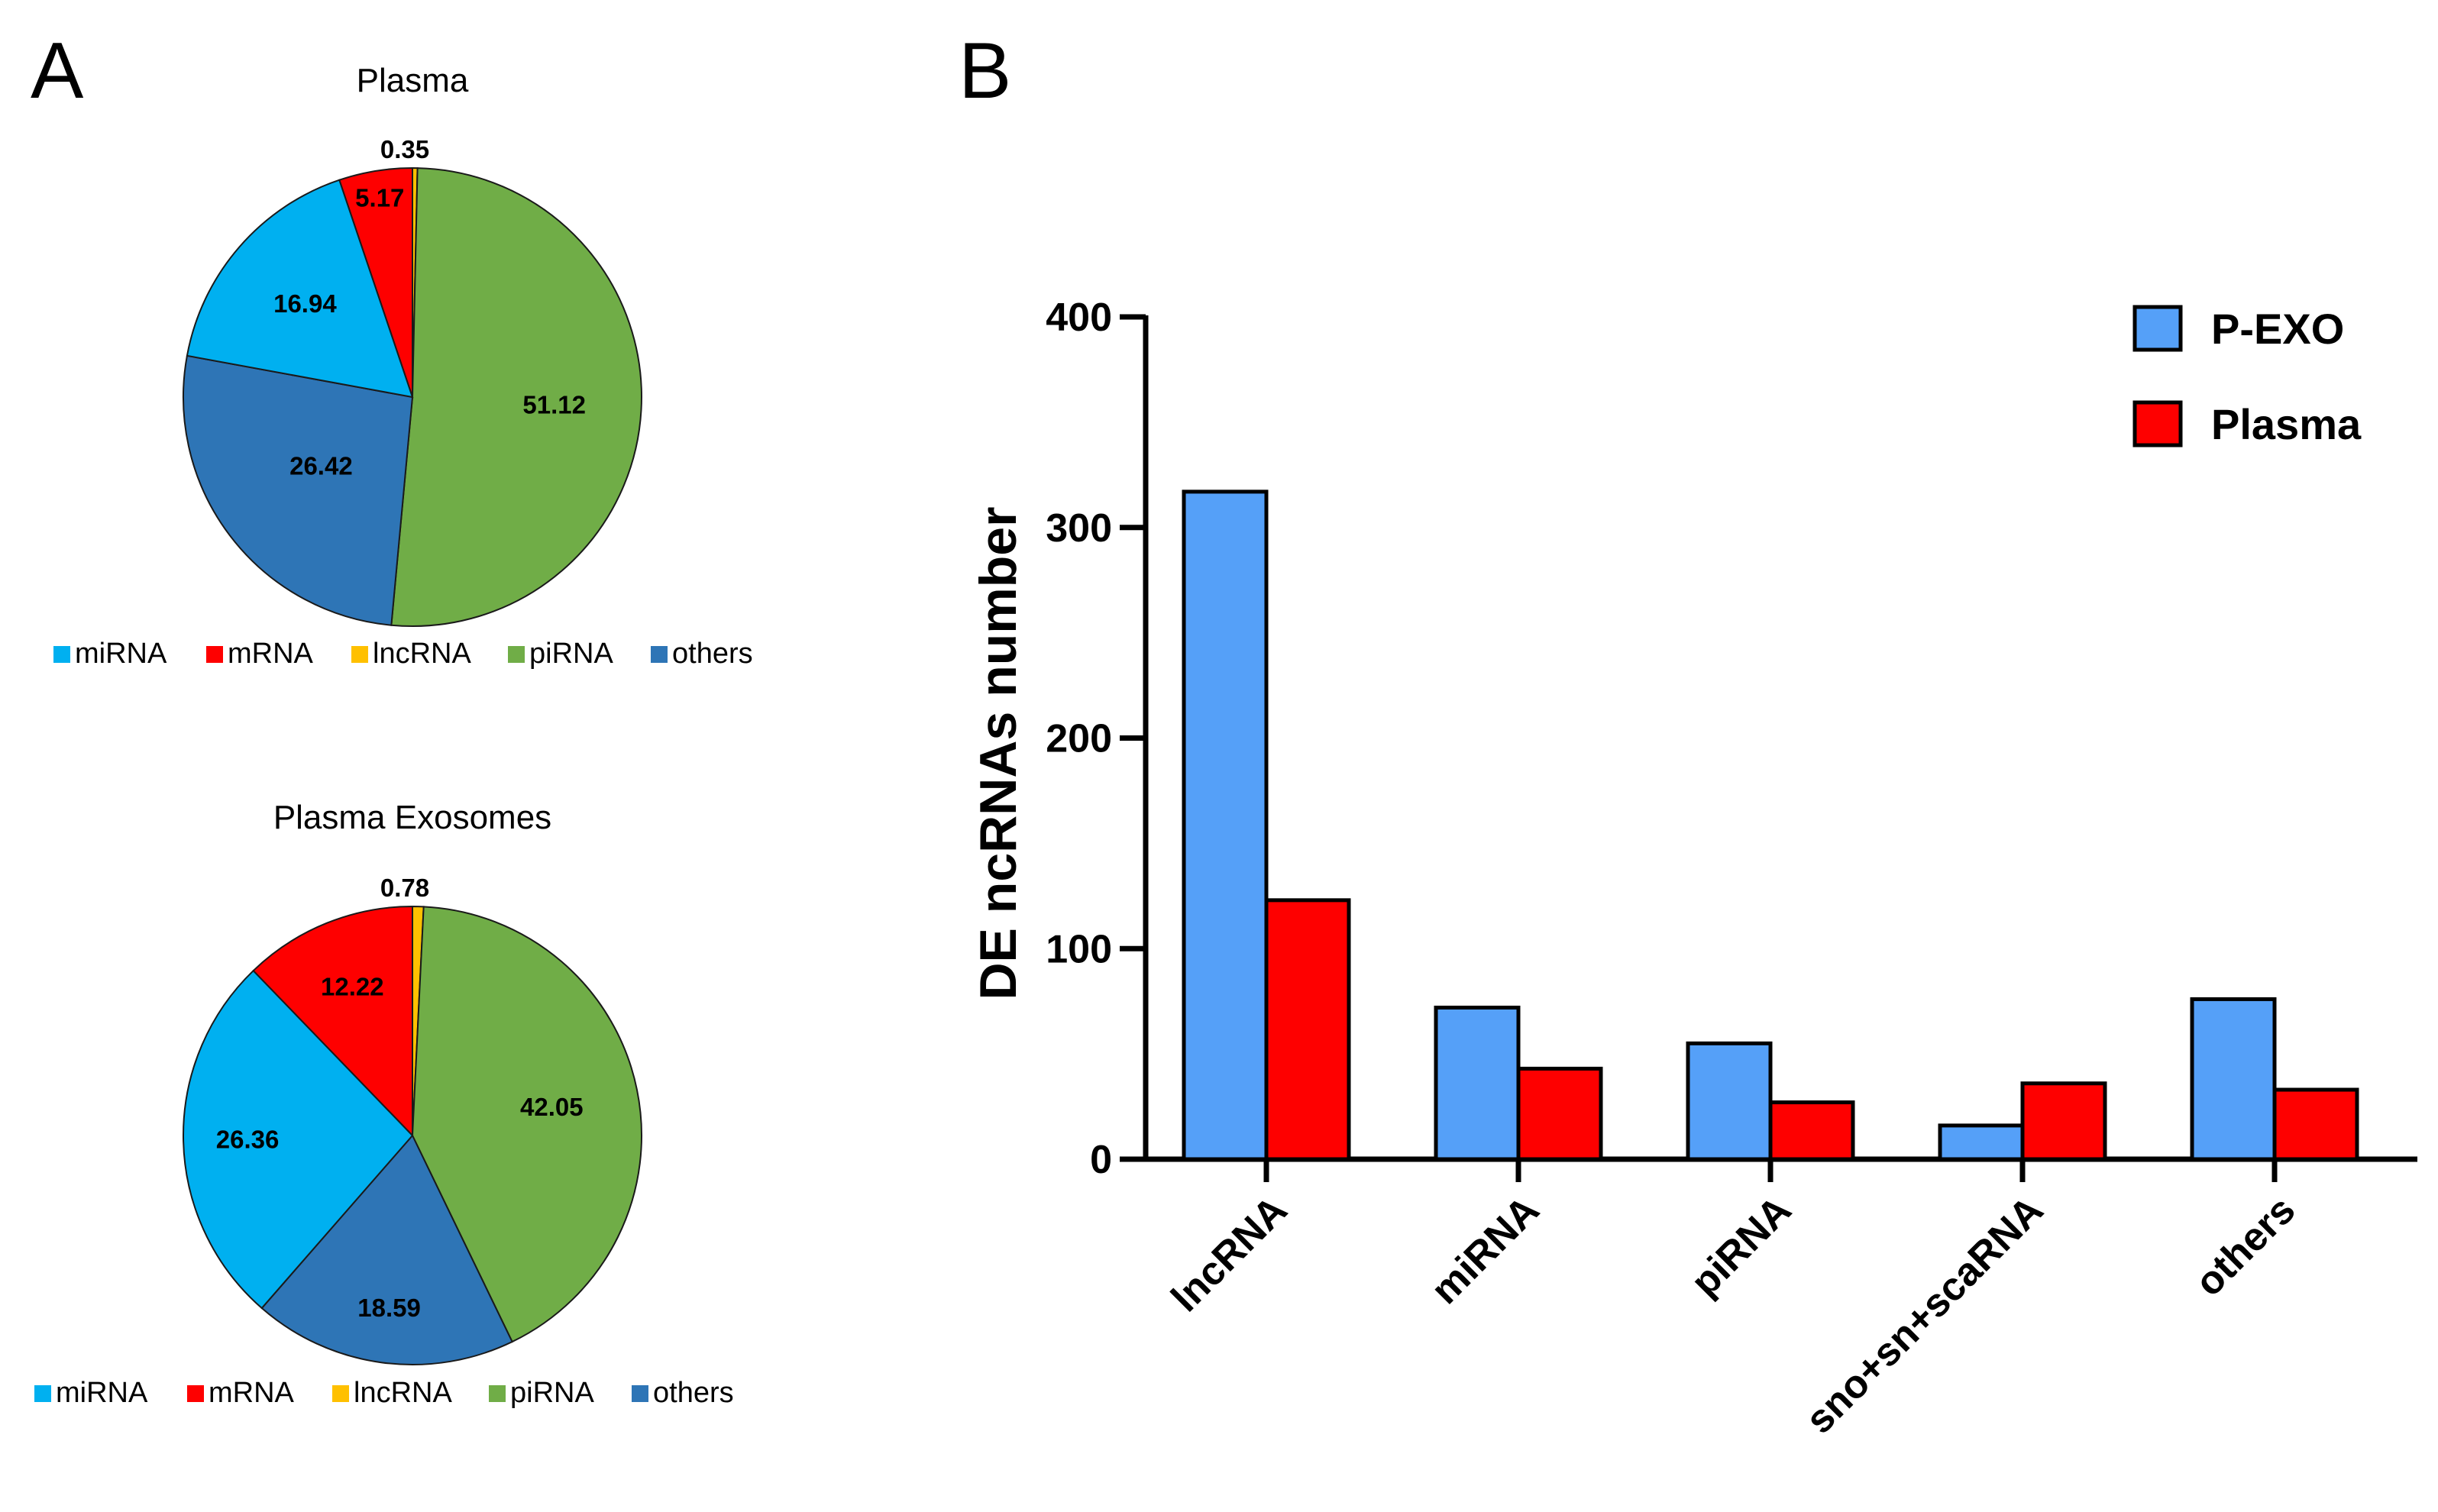 The image size is (2438, 1512). Describe the element at coordinates (1229, 1253) in the screenshot. I see `x-tick-label-lncrna: lncRNA` at that location.